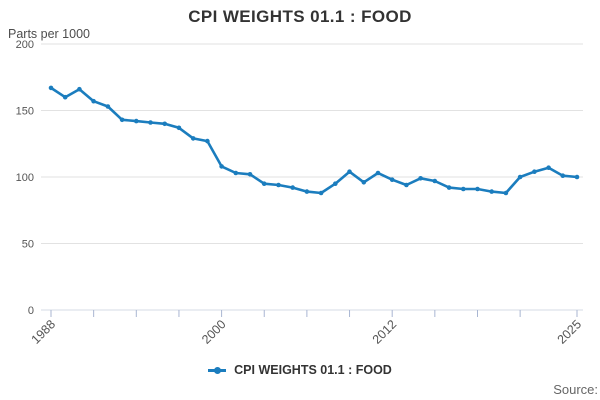 The image size is (600, 400). Describe the element at coordinates (49, 34) in the screenshot. I see `y-axis-title: Parts per 1000` at that location.